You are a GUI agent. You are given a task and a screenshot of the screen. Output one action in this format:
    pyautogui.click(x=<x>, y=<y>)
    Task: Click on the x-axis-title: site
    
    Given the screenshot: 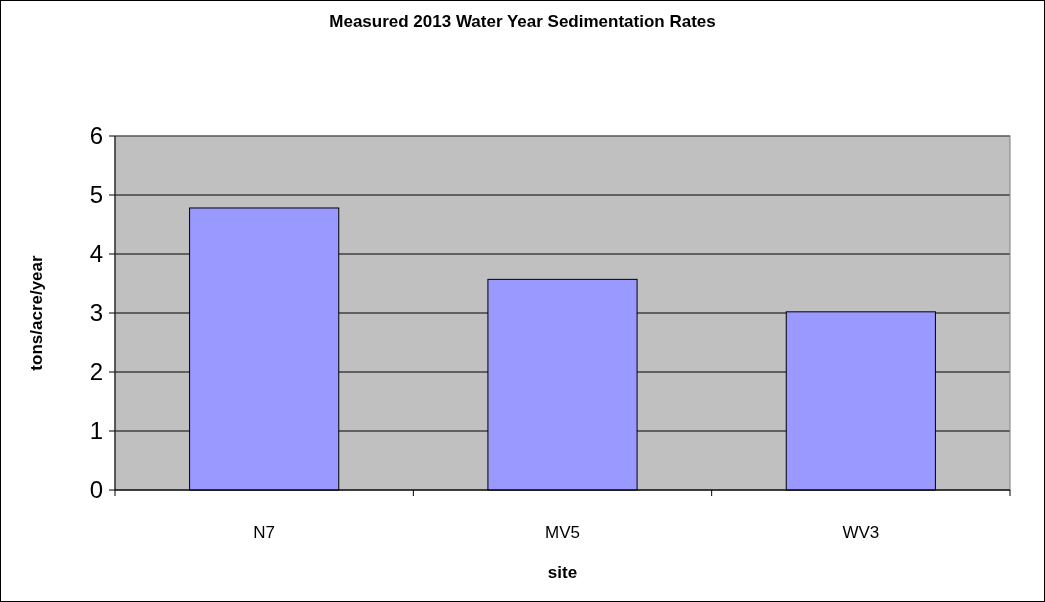 What is the action you would take?
    pyautogui.click(x=562, y=572)
    